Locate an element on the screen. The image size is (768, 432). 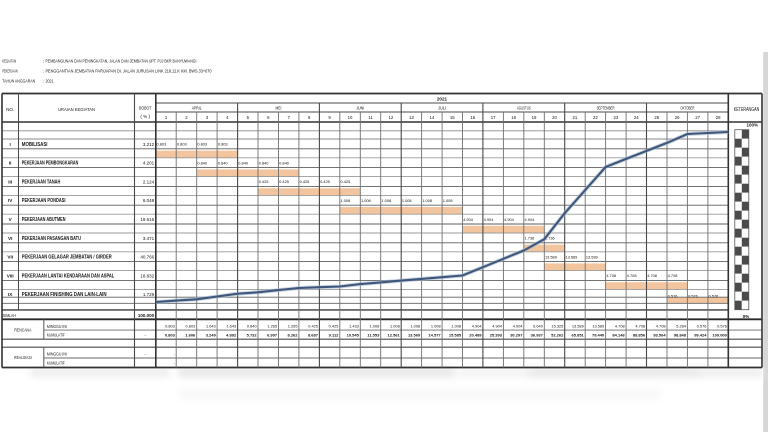
svg-text: 16 is located at coordinates (472, 117).